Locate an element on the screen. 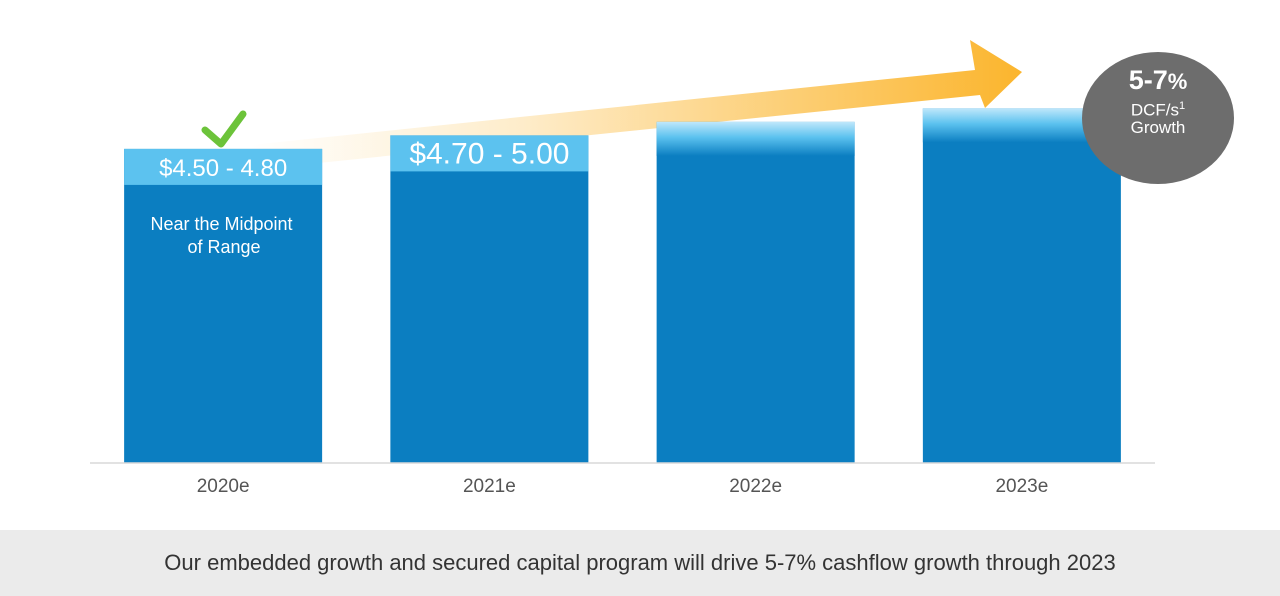 This screenshot has width=1280, height=596. badge-metric: DCF/s is located at coordinates (1155, 110).